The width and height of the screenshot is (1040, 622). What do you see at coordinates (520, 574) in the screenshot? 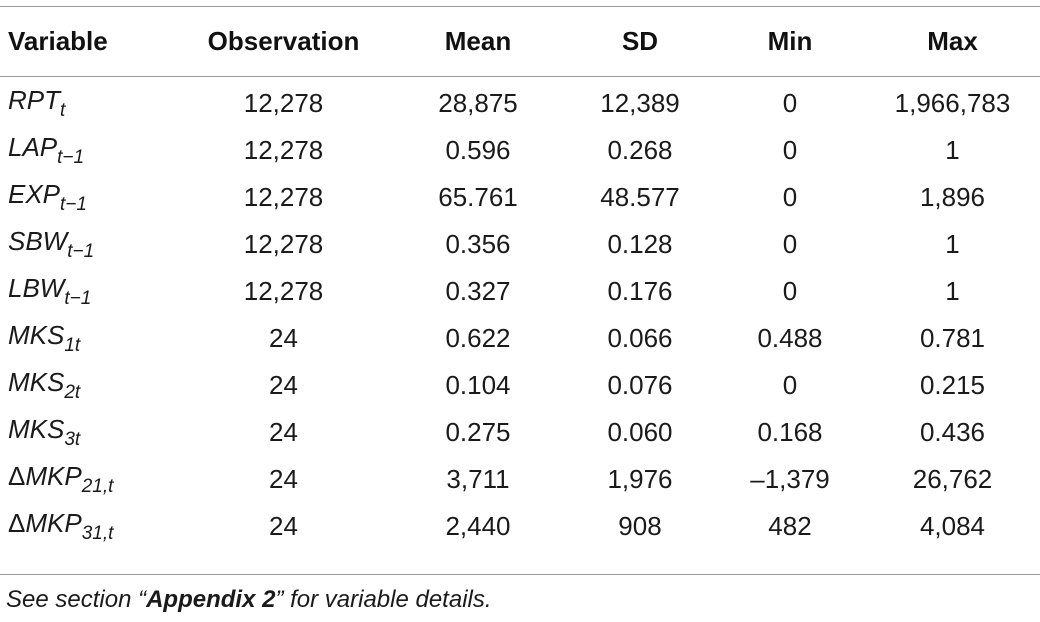
I see `bottom-rule` at bounding box center [520, 574].